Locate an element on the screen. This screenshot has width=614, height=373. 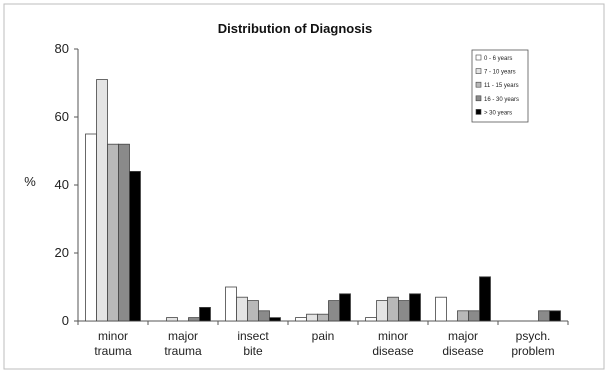
y-tick-label: 0 is located at coordinates (65, 320).